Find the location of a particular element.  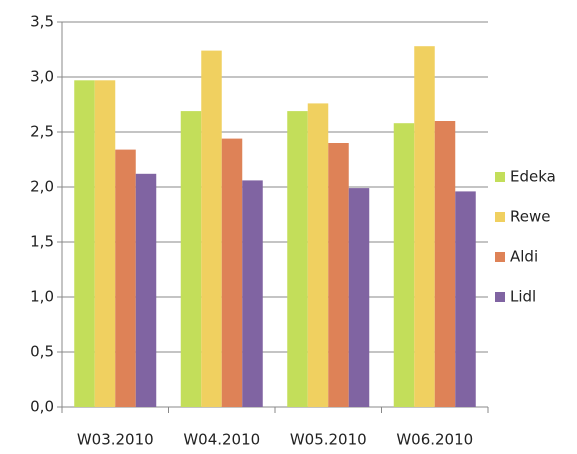

legend-label: Edeka is located at coordinates (533, 177).